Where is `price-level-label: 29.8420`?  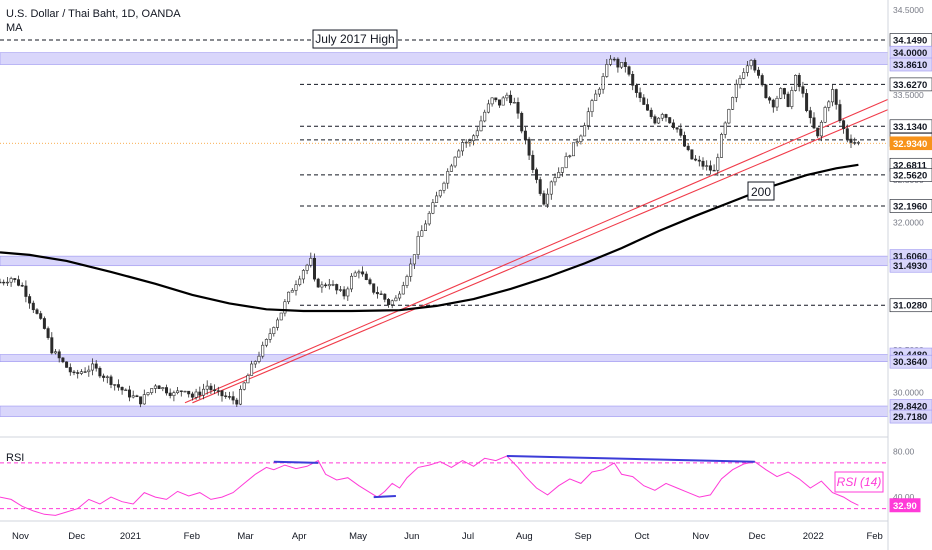 price-level-label: 29.8420 is located at coordinates (910, 407).